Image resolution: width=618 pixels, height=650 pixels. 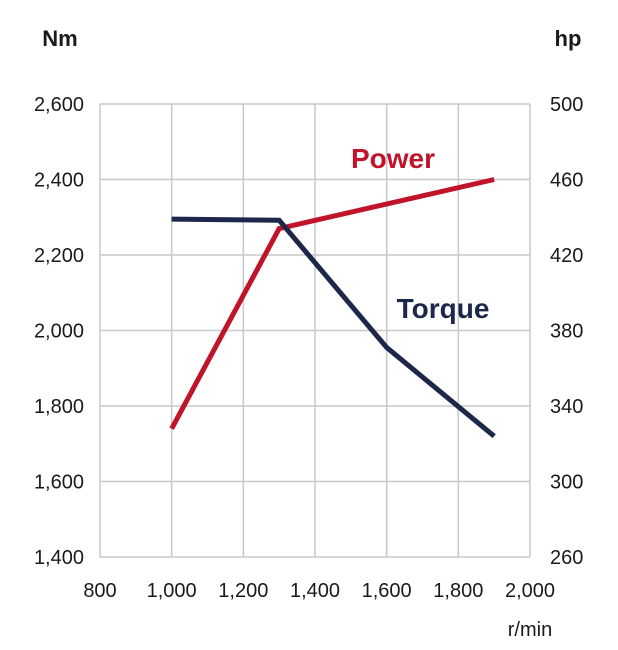 What do you see at coordinates (59, 181) in the screenshot?
I see `left-y-tick-label-5: 2,400` at bounding box center [59, 181].